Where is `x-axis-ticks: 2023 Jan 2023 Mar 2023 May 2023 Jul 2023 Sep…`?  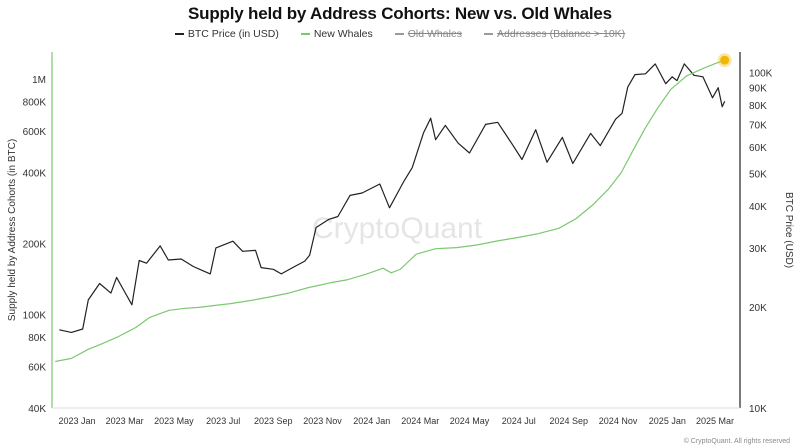
x-axis-ticks: 2023 Jan 2023 Mar 2023 May 2023 Jul 2023 Sep… is located at coordinates (396, 421).